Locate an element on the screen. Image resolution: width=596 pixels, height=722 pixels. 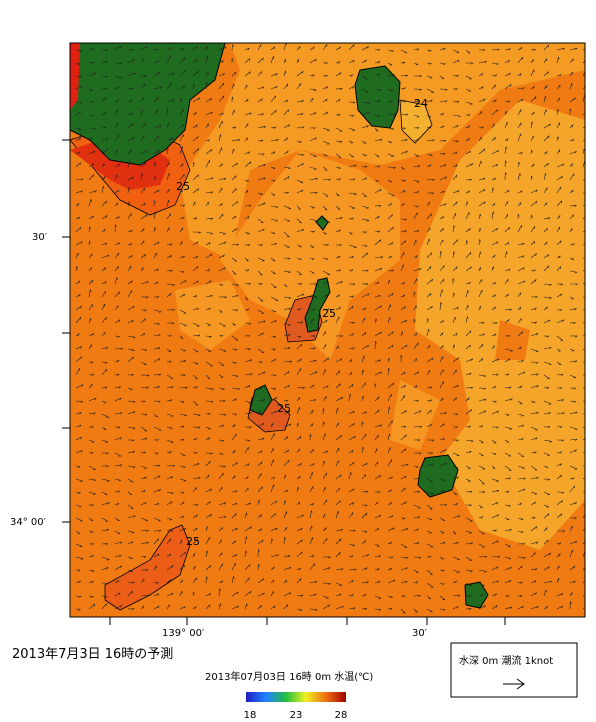
warm-patch is located at coordinates (212, 315).